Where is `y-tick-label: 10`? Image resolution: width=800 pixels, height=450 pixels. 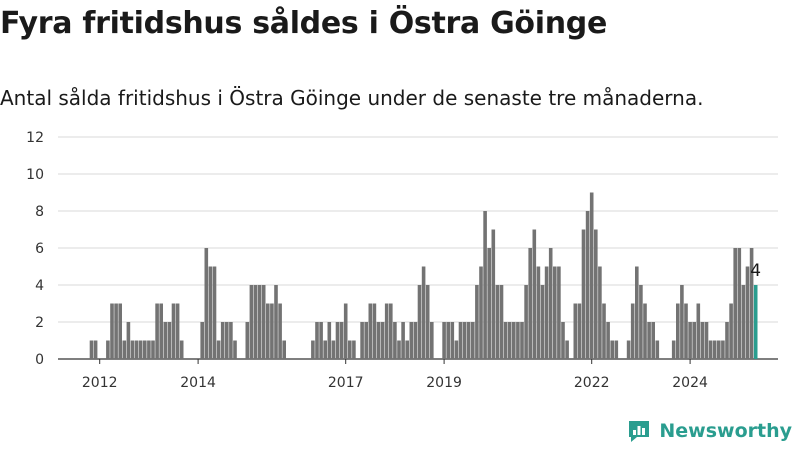
y-tick-label: 10 is located at coordinates (35, 175).